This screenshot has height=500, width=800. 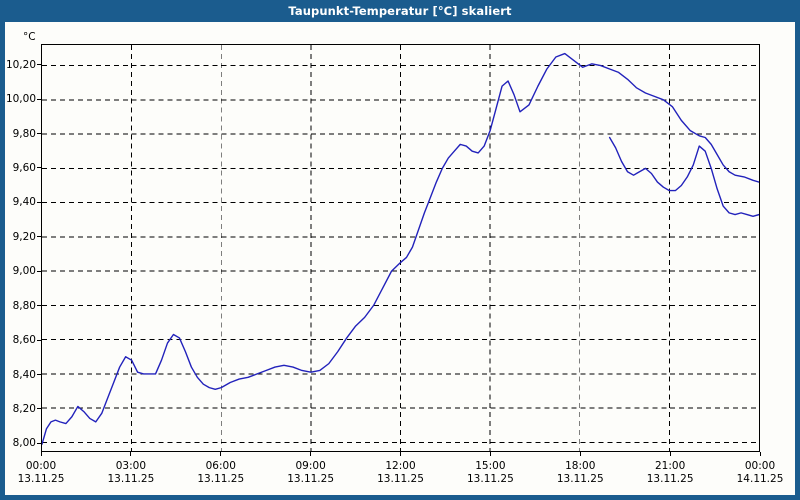 I want to click on x-axis-tick-label: 15:00 13.11.25, so click(x=490, y=473).